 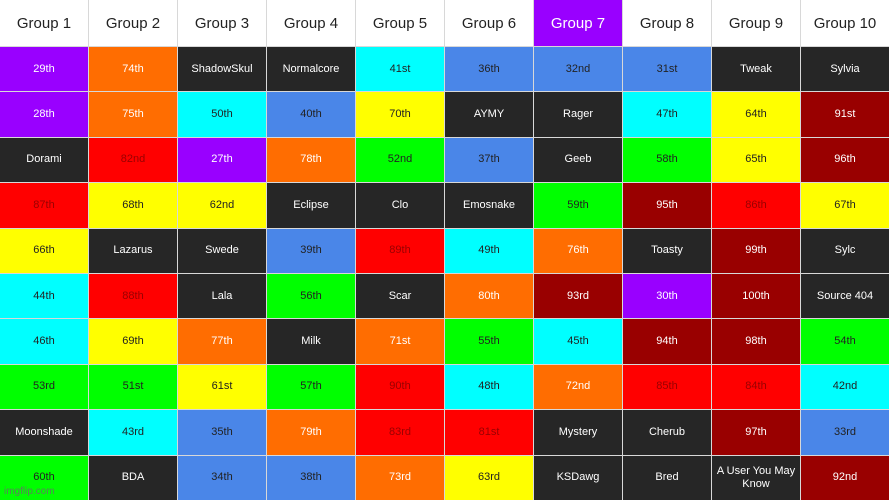 I want to click on grid-cell: 49th, so click(x=489, y=250).